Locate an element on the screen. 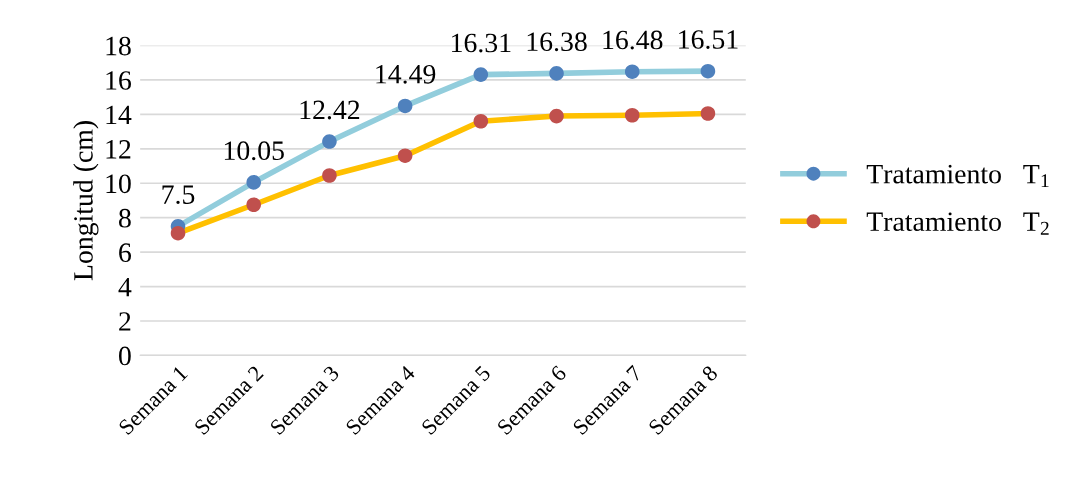 This screenshot has width=1070, height=479. data-label: 16.31 is located at coordinates (481, 43).